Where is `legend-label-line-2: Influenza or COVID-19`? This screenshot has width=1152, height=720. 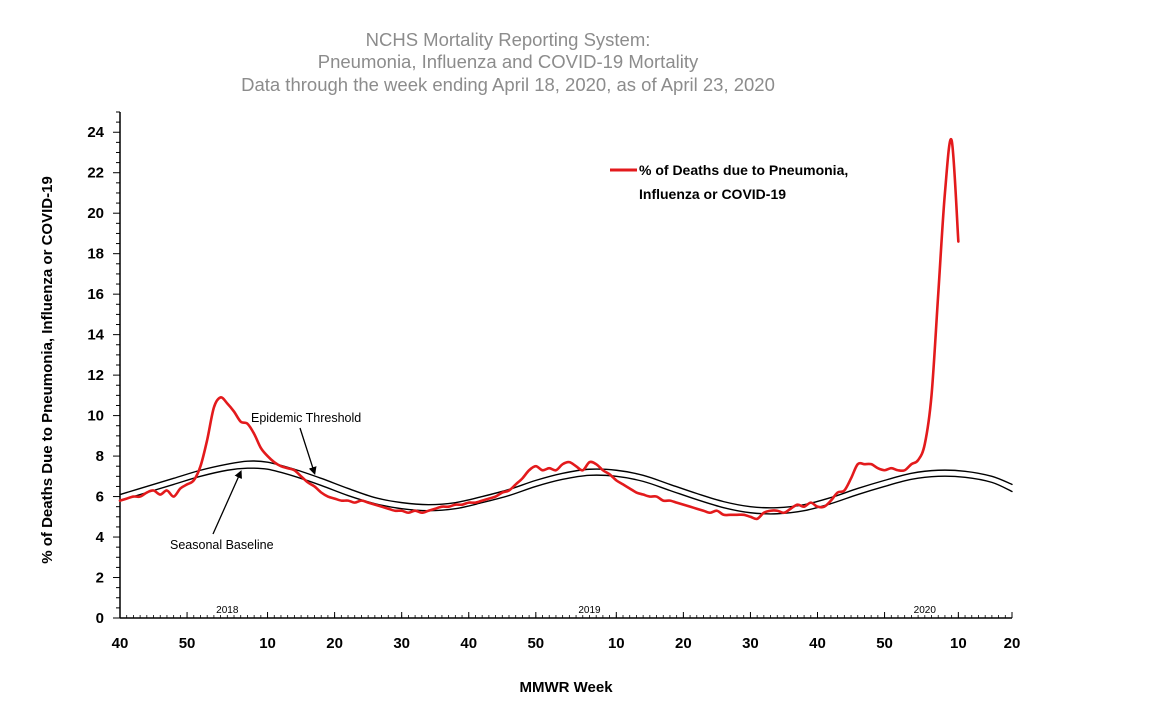 legend-label-line-2: Influenza or COVID-19 is located at coordinates (712, 194).